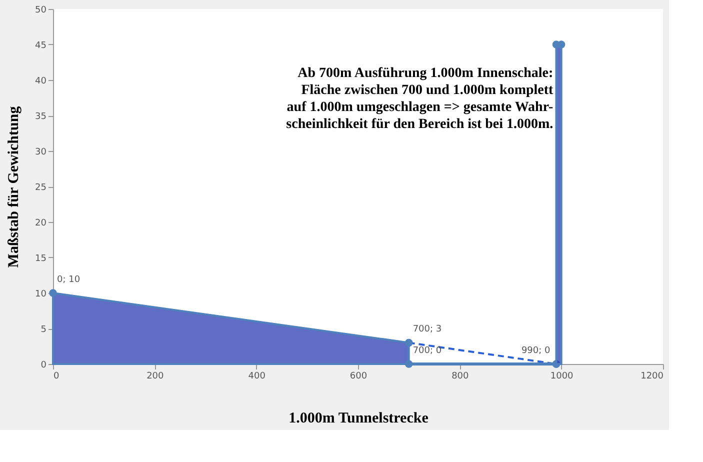 The height and width of the screenshot is (462, 703). I want to click on annotation: 0; 10, so click(68, 280).